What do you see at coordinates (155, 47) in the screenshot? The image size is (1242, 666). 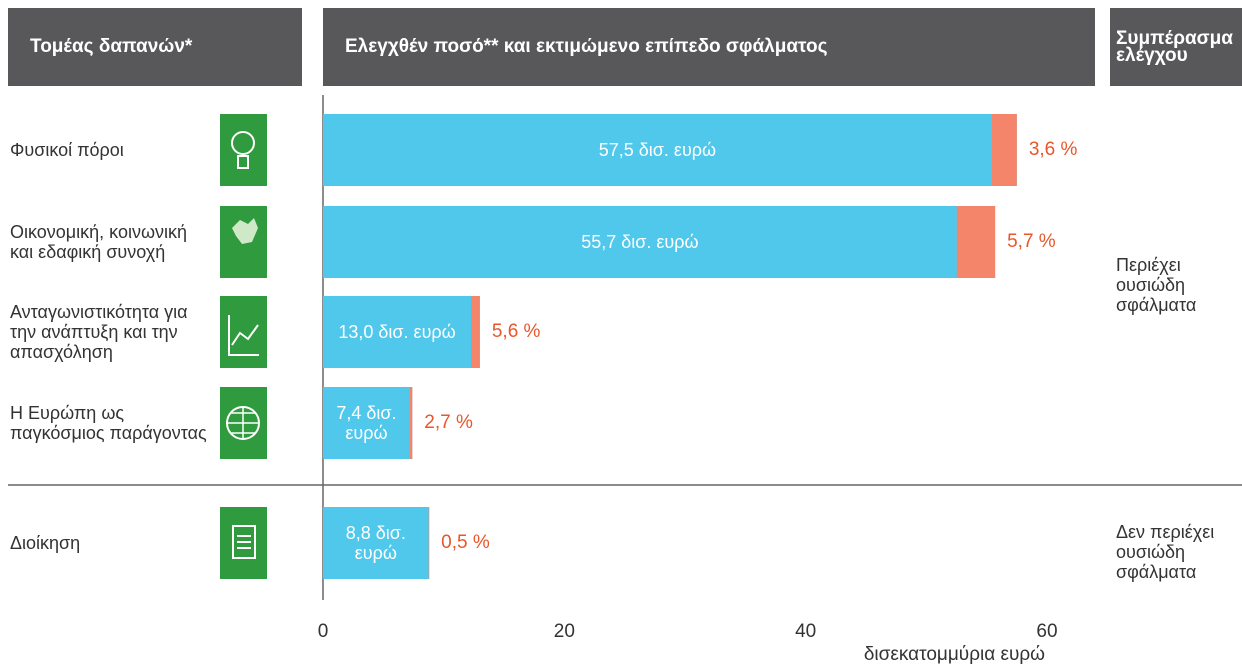 I see `column-header: Τομέας δαπανών*` at bounding box center [155, 47].